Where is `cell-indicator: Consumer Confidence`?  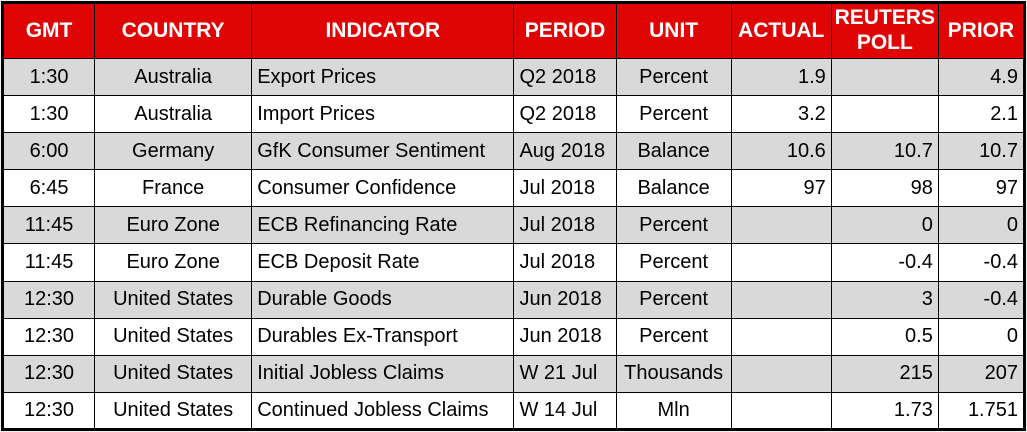
cell-indicator: Consumer Confidence is located at coordinates (383, 188).